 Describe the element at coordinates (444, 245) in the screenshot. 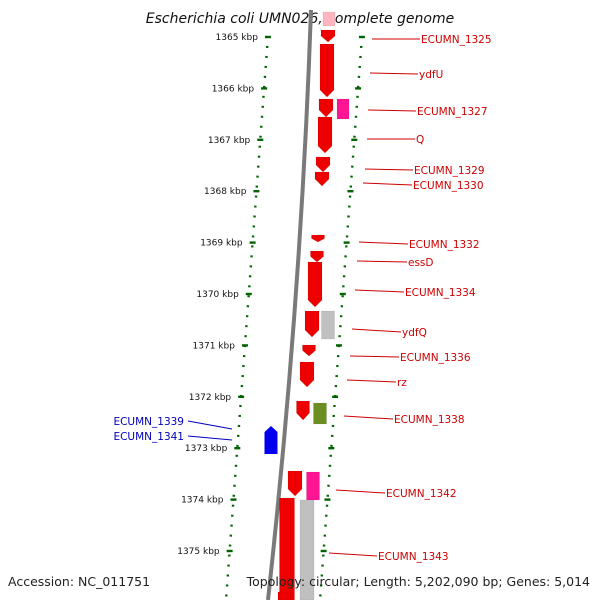

I see `gene-label-right: ECUMN_1332` at that location.